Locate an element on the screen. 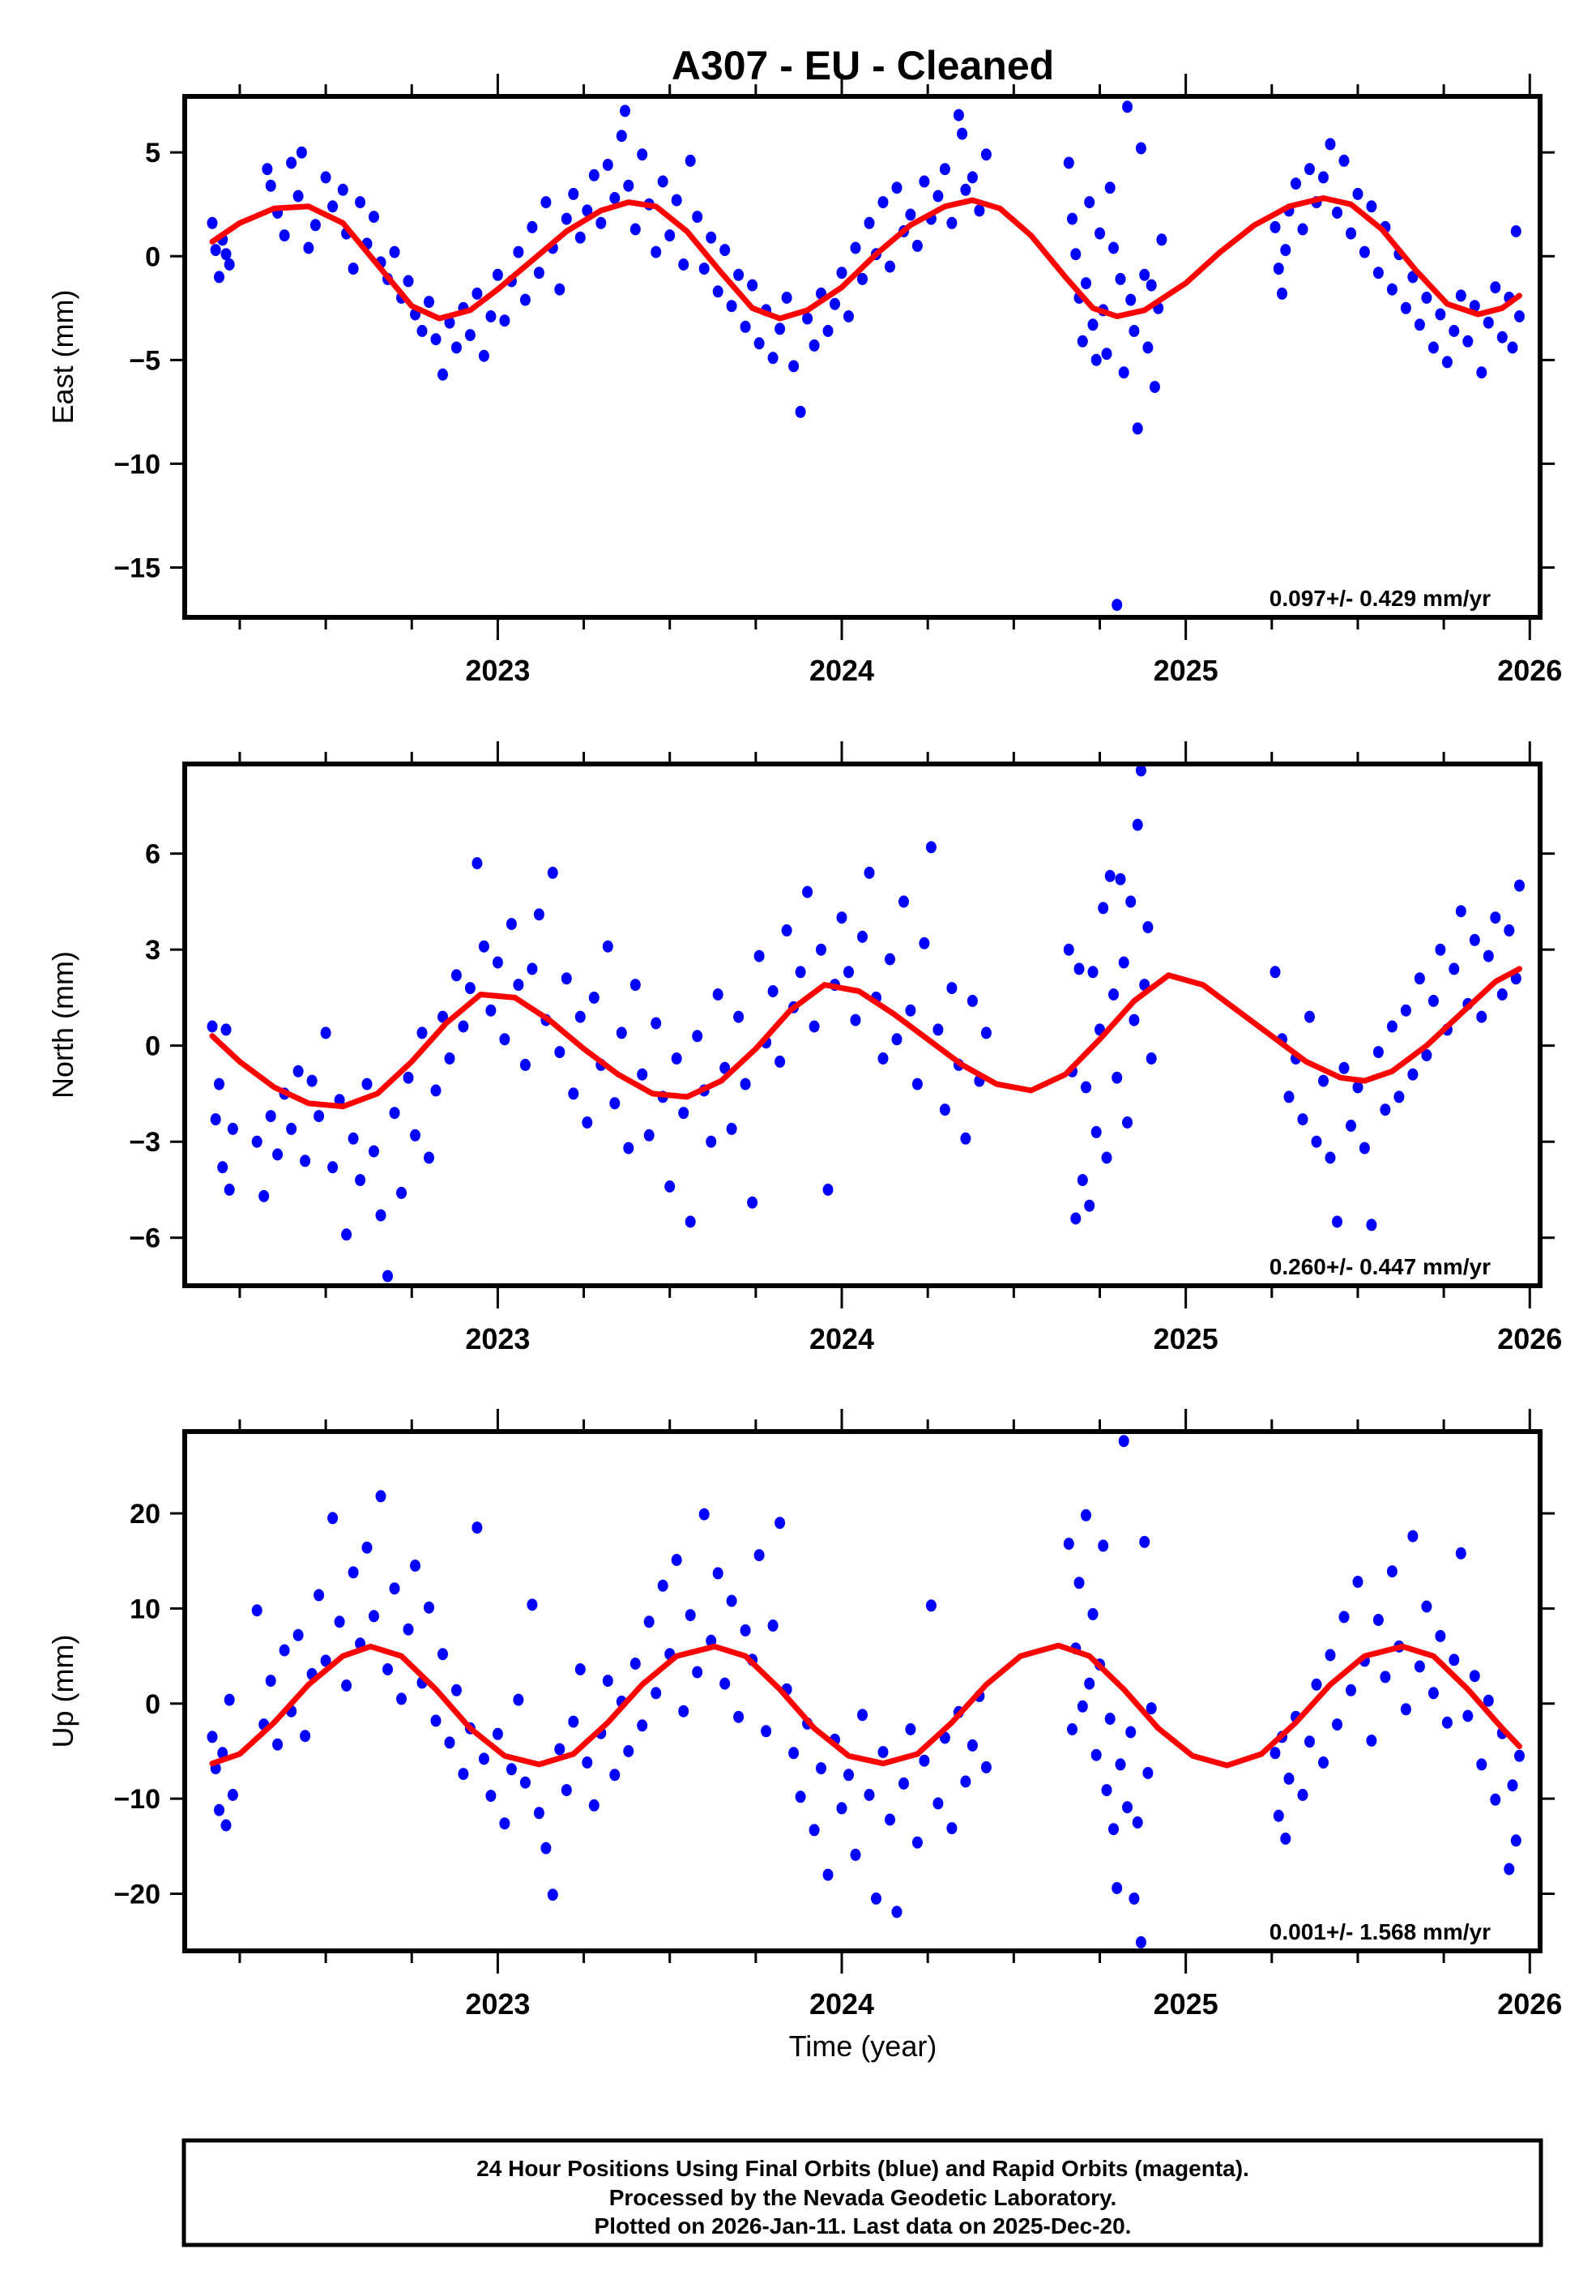  y-tick-label: 3 is located at coordinates (152, 951).